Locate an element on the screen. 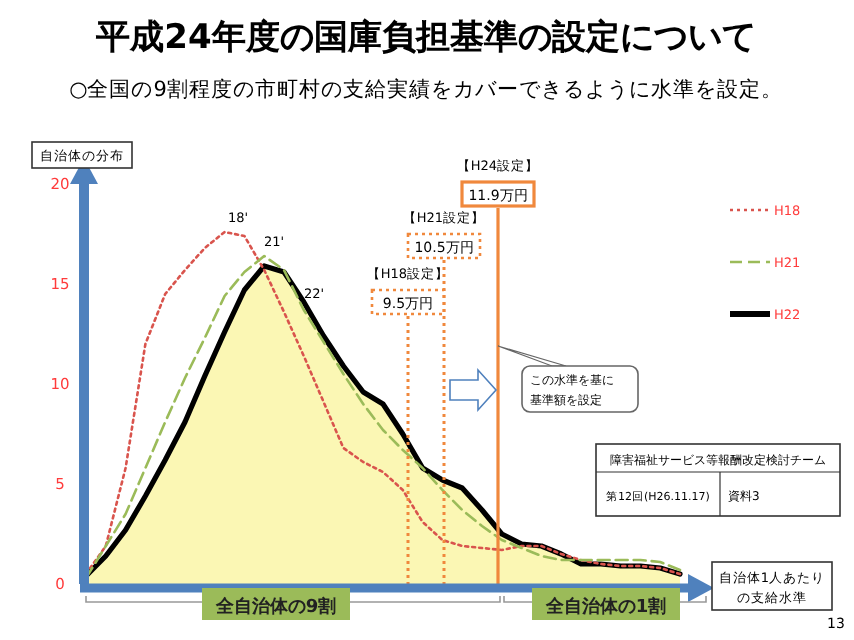 The height and width of the screenshot is (640, 854). text: 全自治体の1割 is located at coordinates (605, 607).